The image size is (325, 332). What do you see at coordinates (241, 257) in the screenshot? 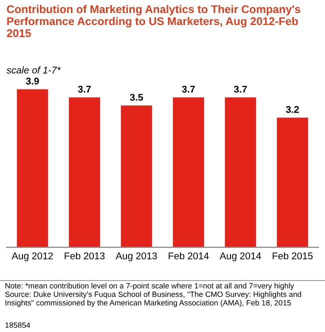
I see `x-tick-label: Aug 2014` at bounding box center [241, 257].